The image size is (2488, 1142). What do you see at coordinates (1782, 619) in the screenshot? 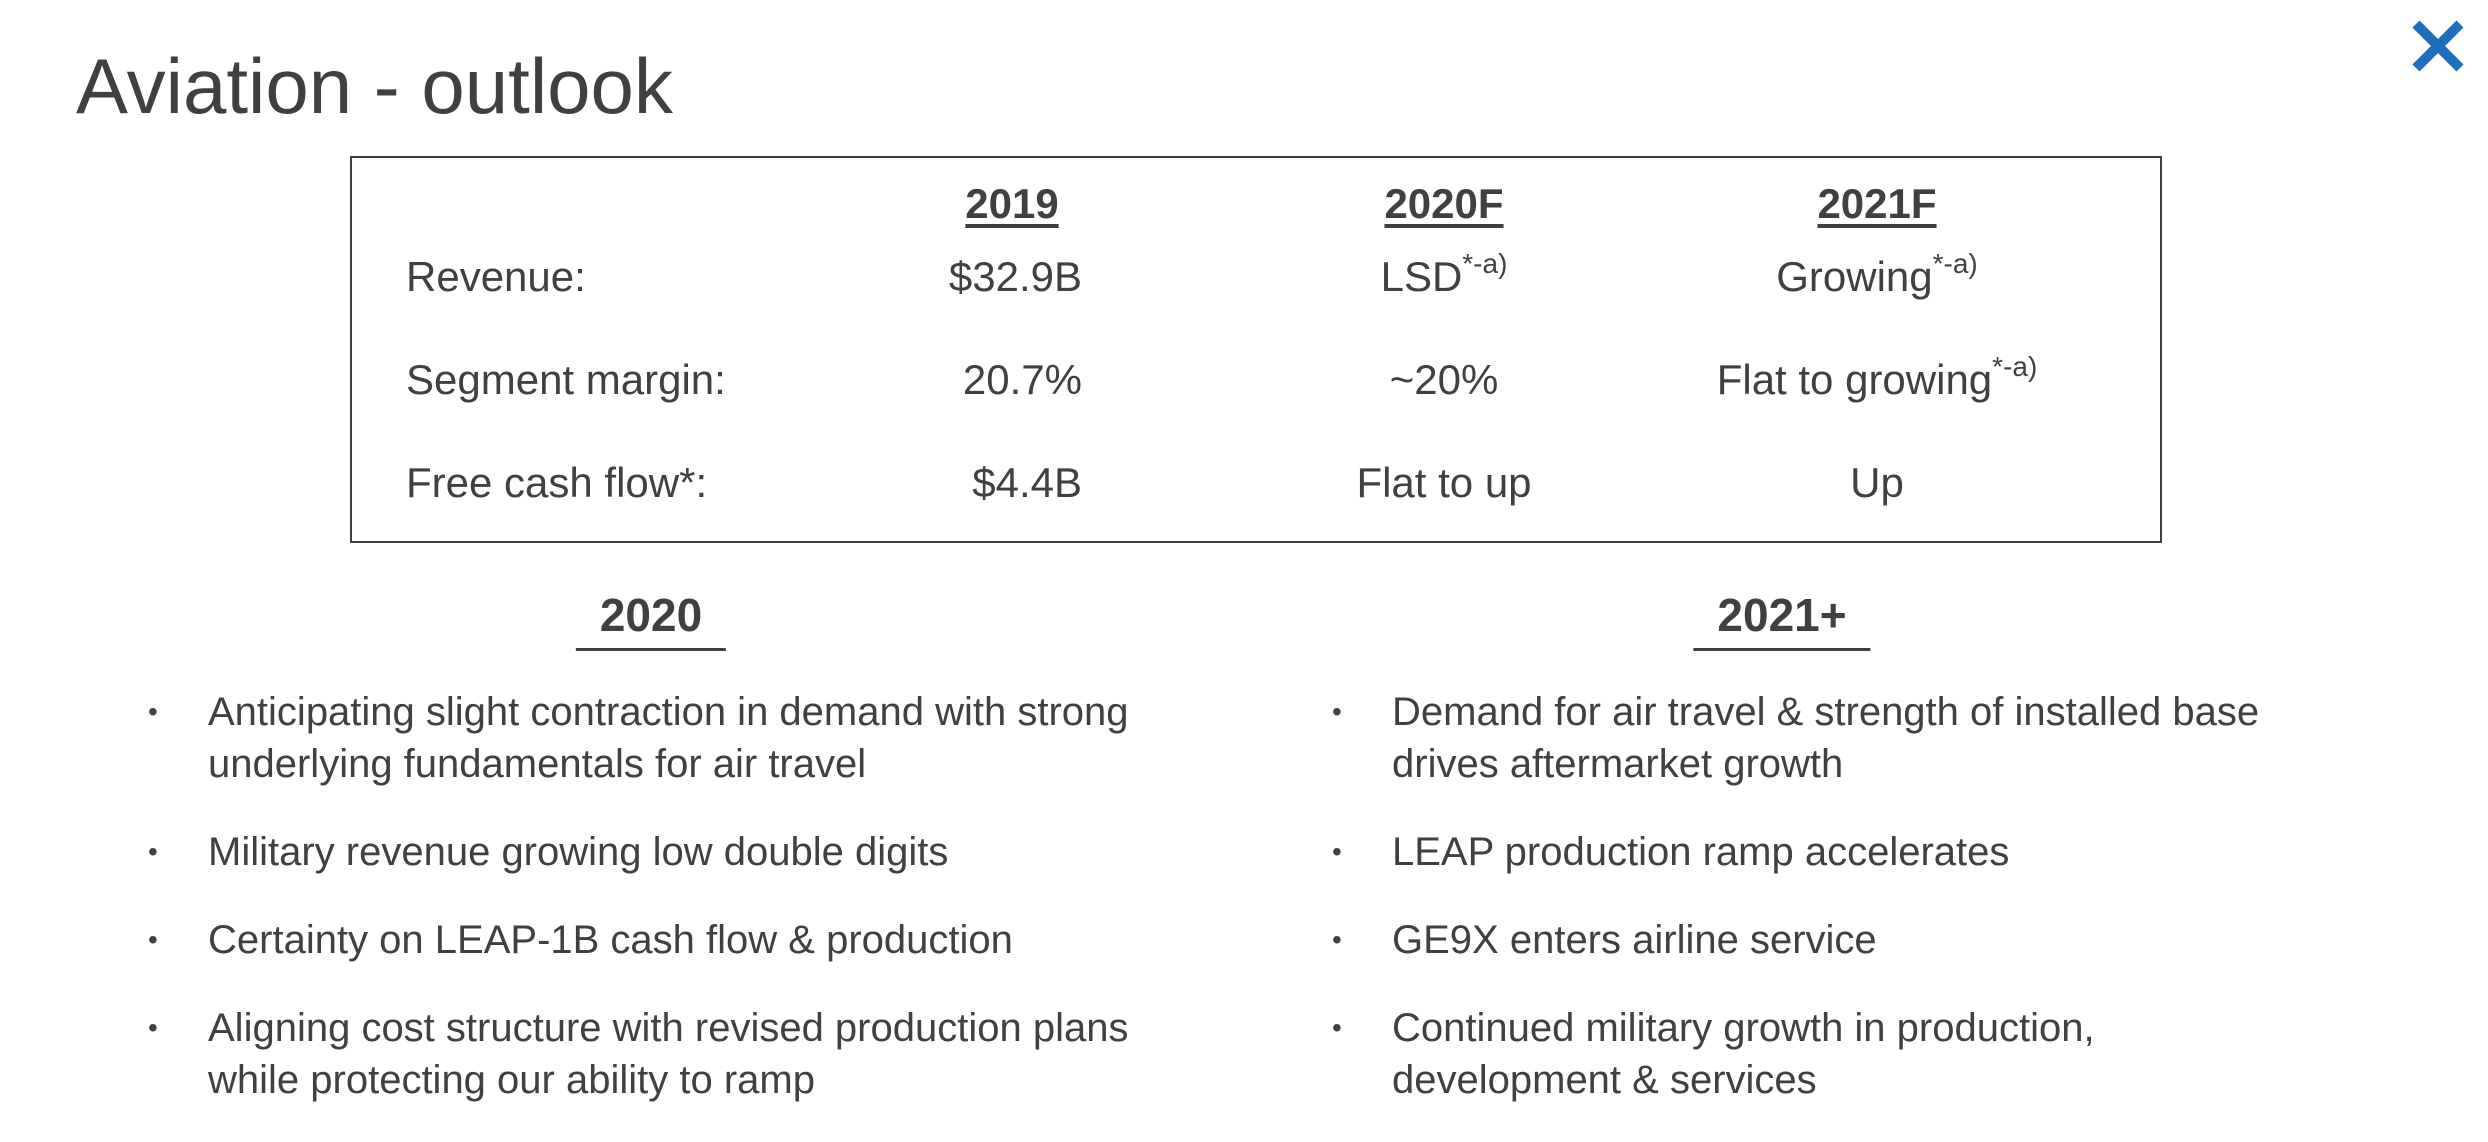
I see `section-heading-2021-plus: 2021+` at bounding box center [1782, 619].